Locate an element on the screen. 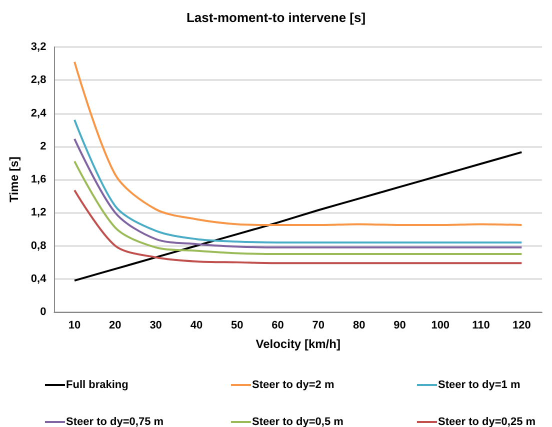 The height and width of the screenshot is (427, 552). legend-label: Steer to dy=0,25 m is located at coordinates (487, 421).